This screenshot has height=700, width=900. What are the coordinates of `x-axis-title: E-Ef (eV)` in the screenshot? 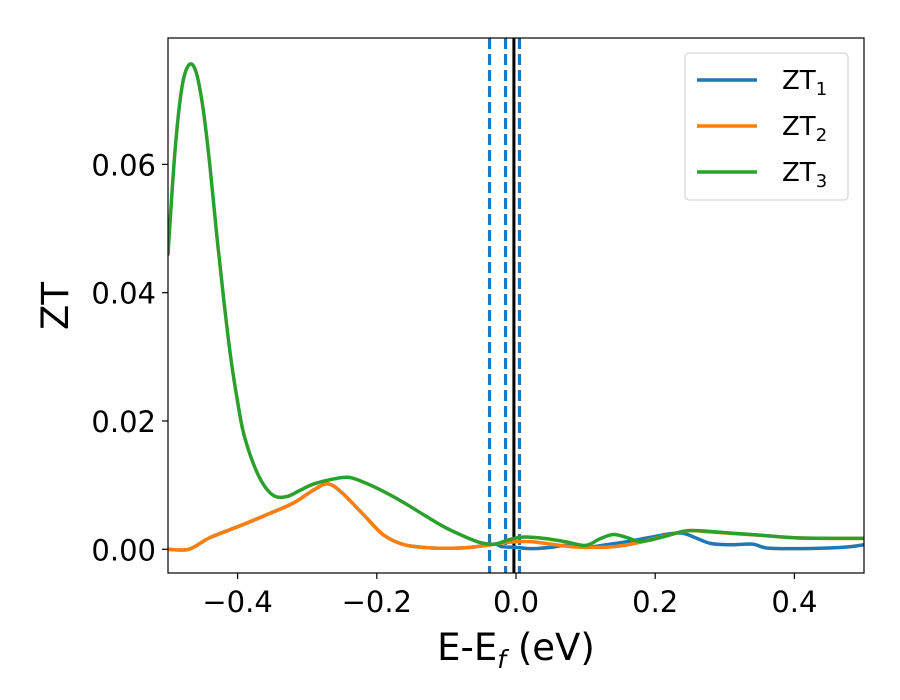 It's located at (516, 650).